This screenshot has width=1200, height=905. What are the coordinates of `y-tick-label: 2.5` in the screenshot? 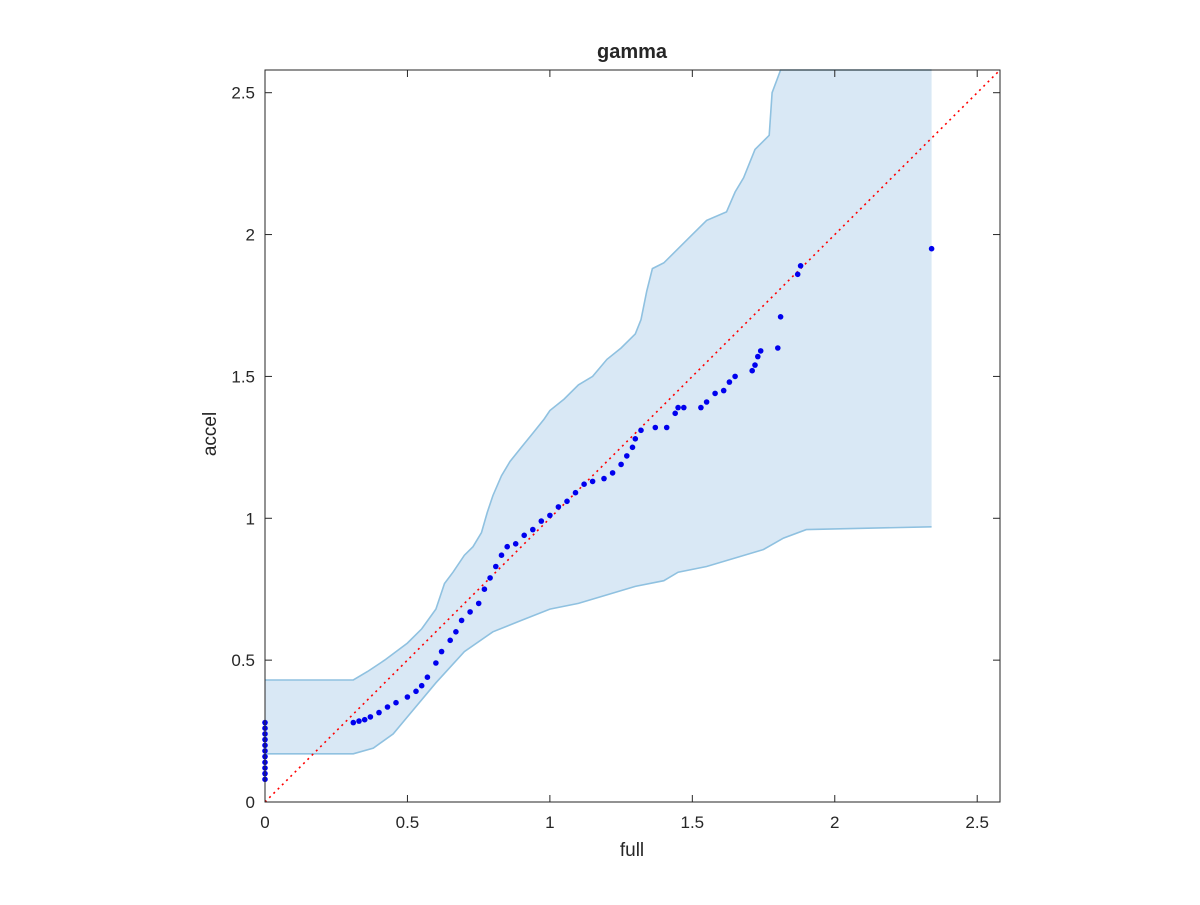 It's located at (243, 93).